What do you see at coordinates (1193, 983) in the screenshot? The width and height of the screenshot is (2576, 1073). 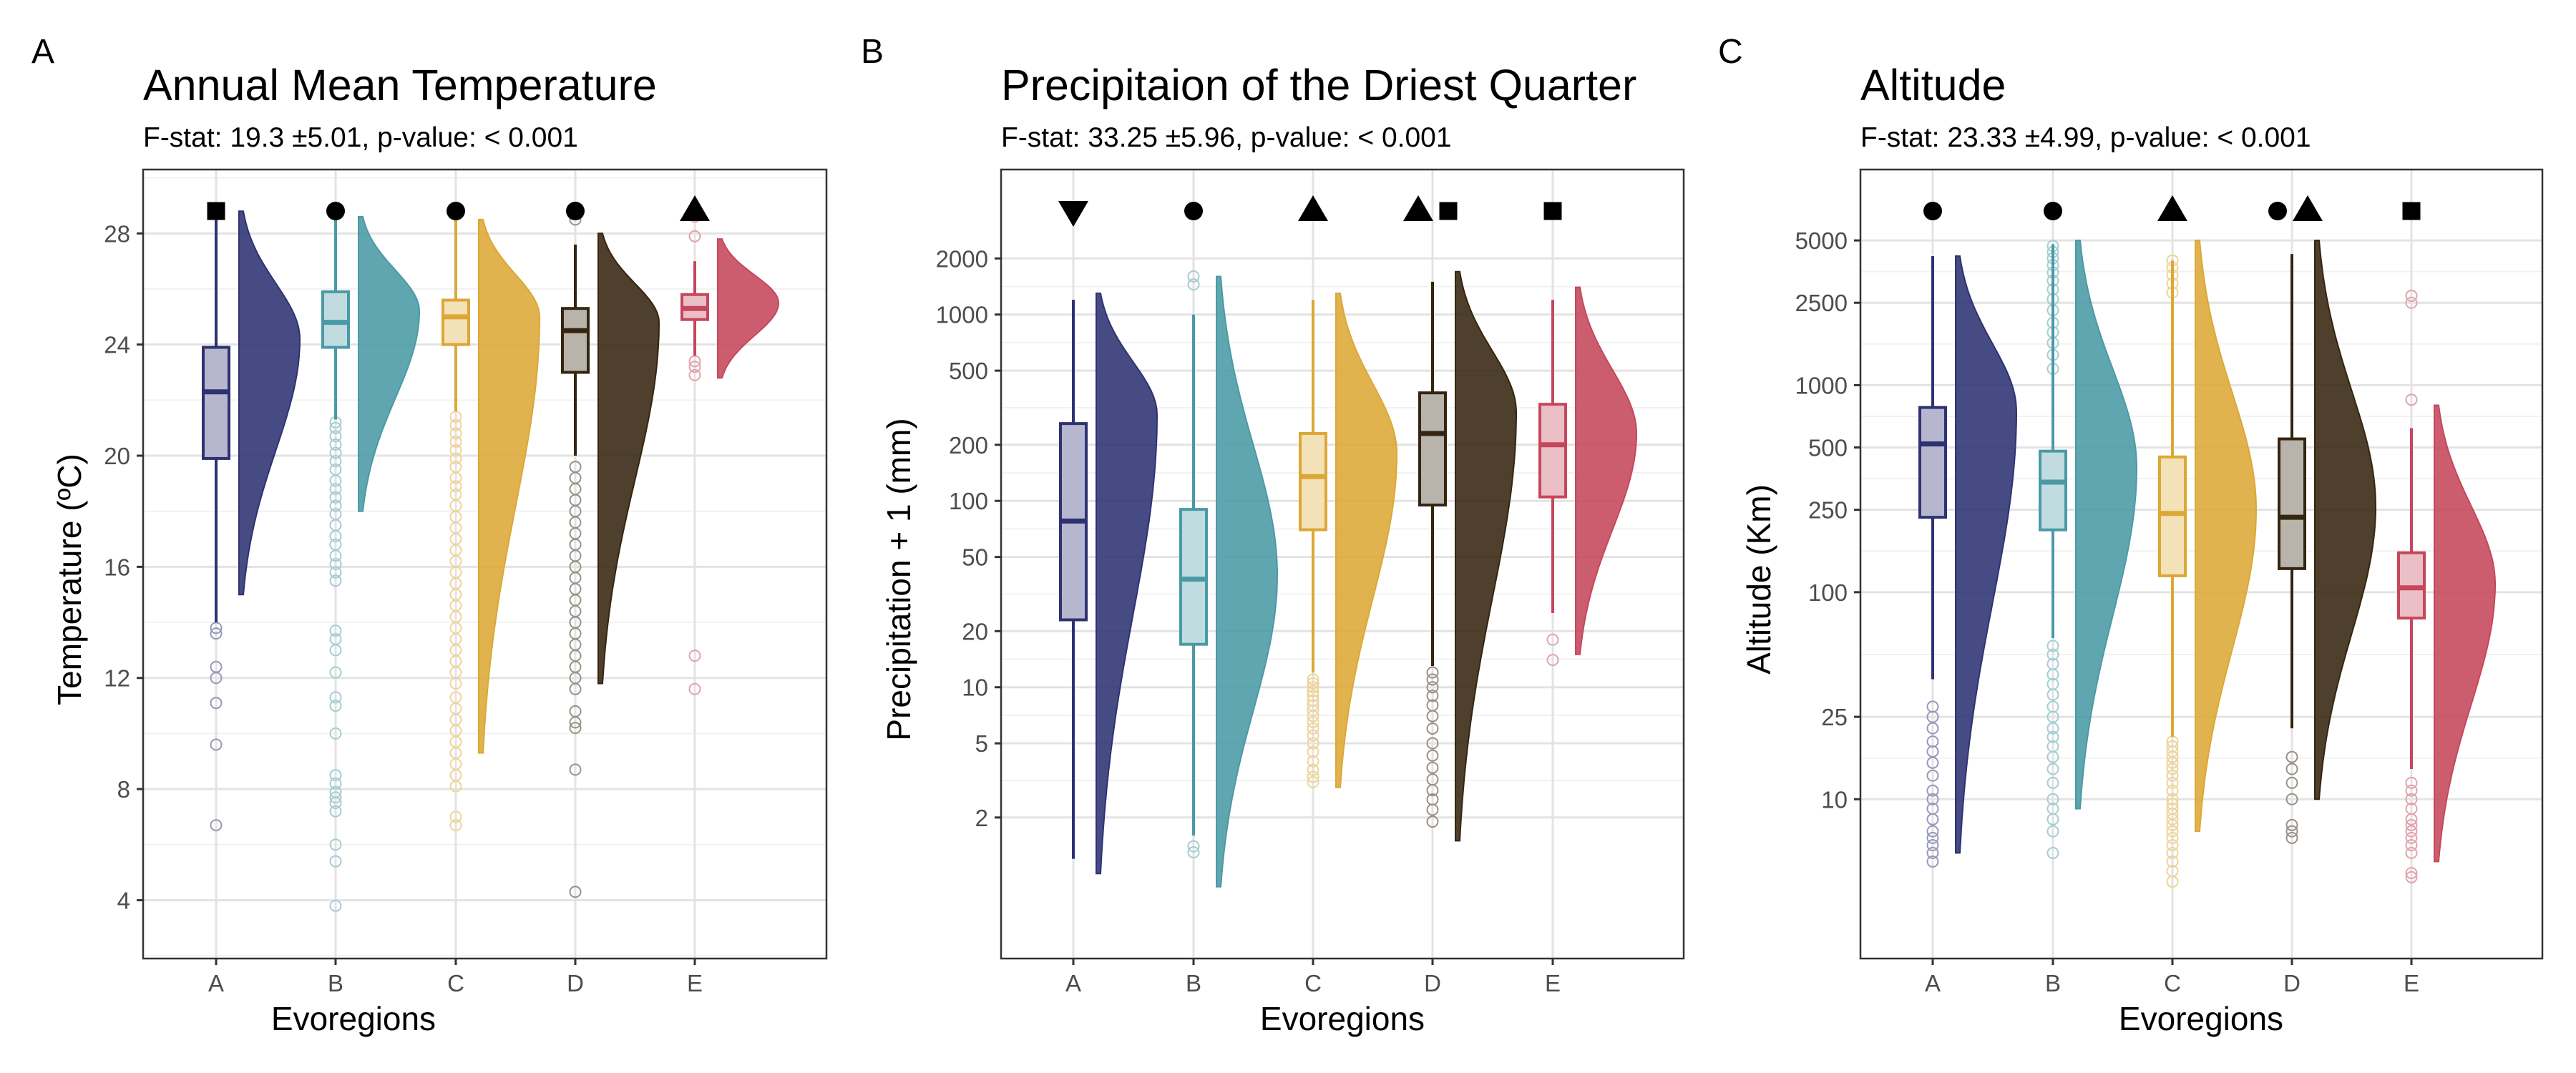 I see `x-tick-label: B` at bounding box center [1193, 983].